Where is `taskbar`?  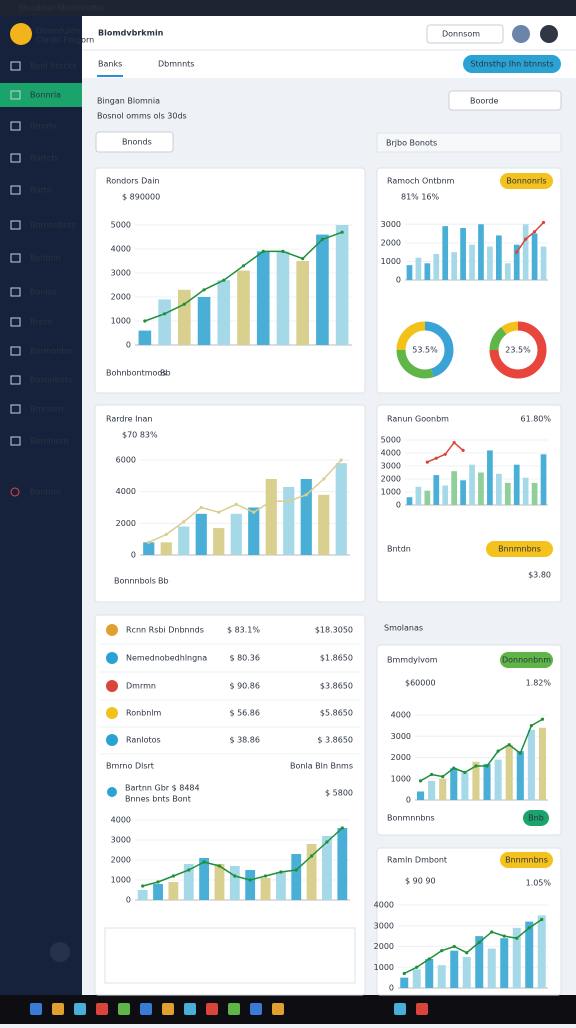
taskbar is located at coordinates (288, 1009).